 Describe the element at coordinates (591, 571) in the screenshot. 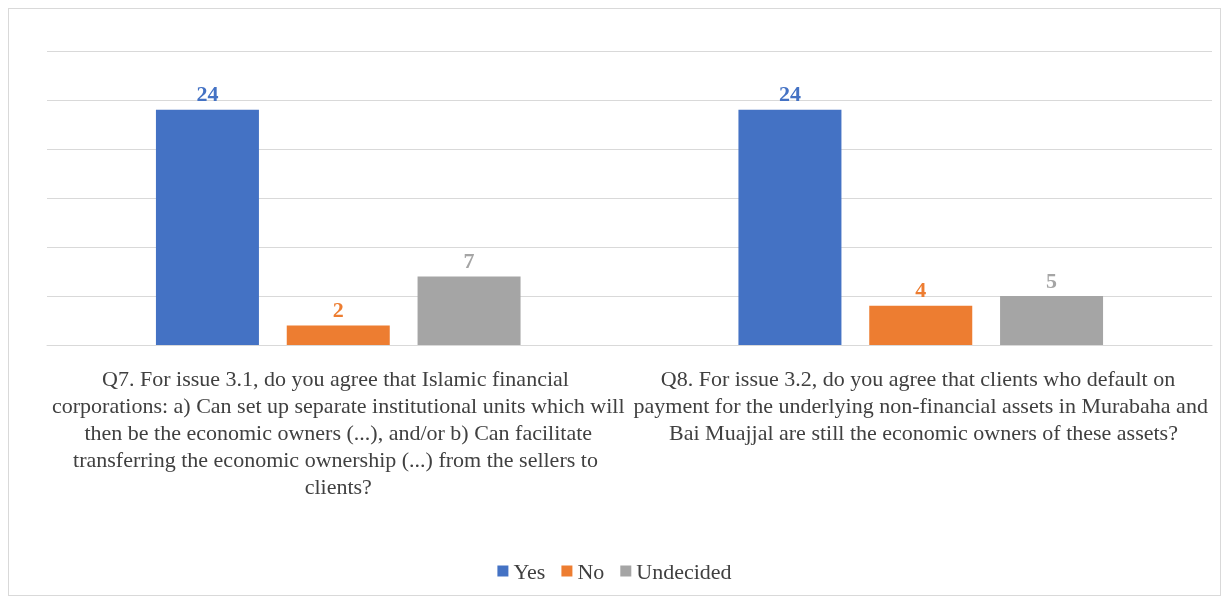

I see `legend-label: No` at that location.